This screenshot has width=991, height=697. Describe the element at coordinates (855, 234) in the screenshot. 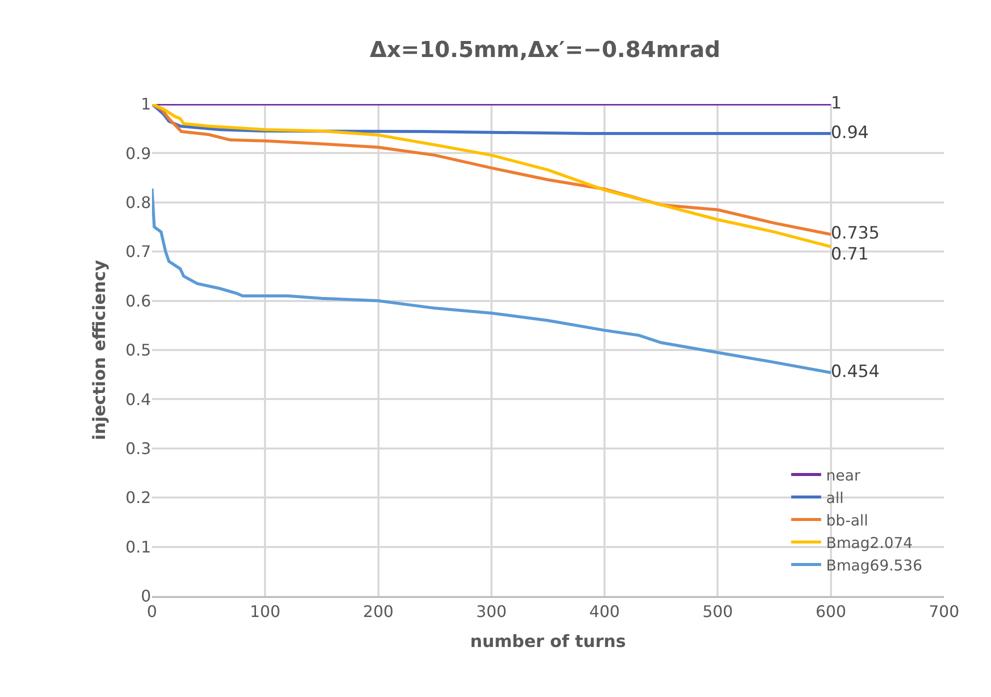

I see `data-label: 0.735` at that location.